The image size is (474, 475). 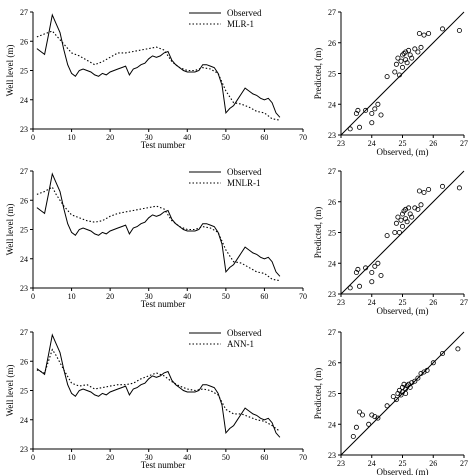 What do you see at coordinates (433, 302) in the screenshot?
I see `x-tick-label: 26` at bounding box center [433, 302].